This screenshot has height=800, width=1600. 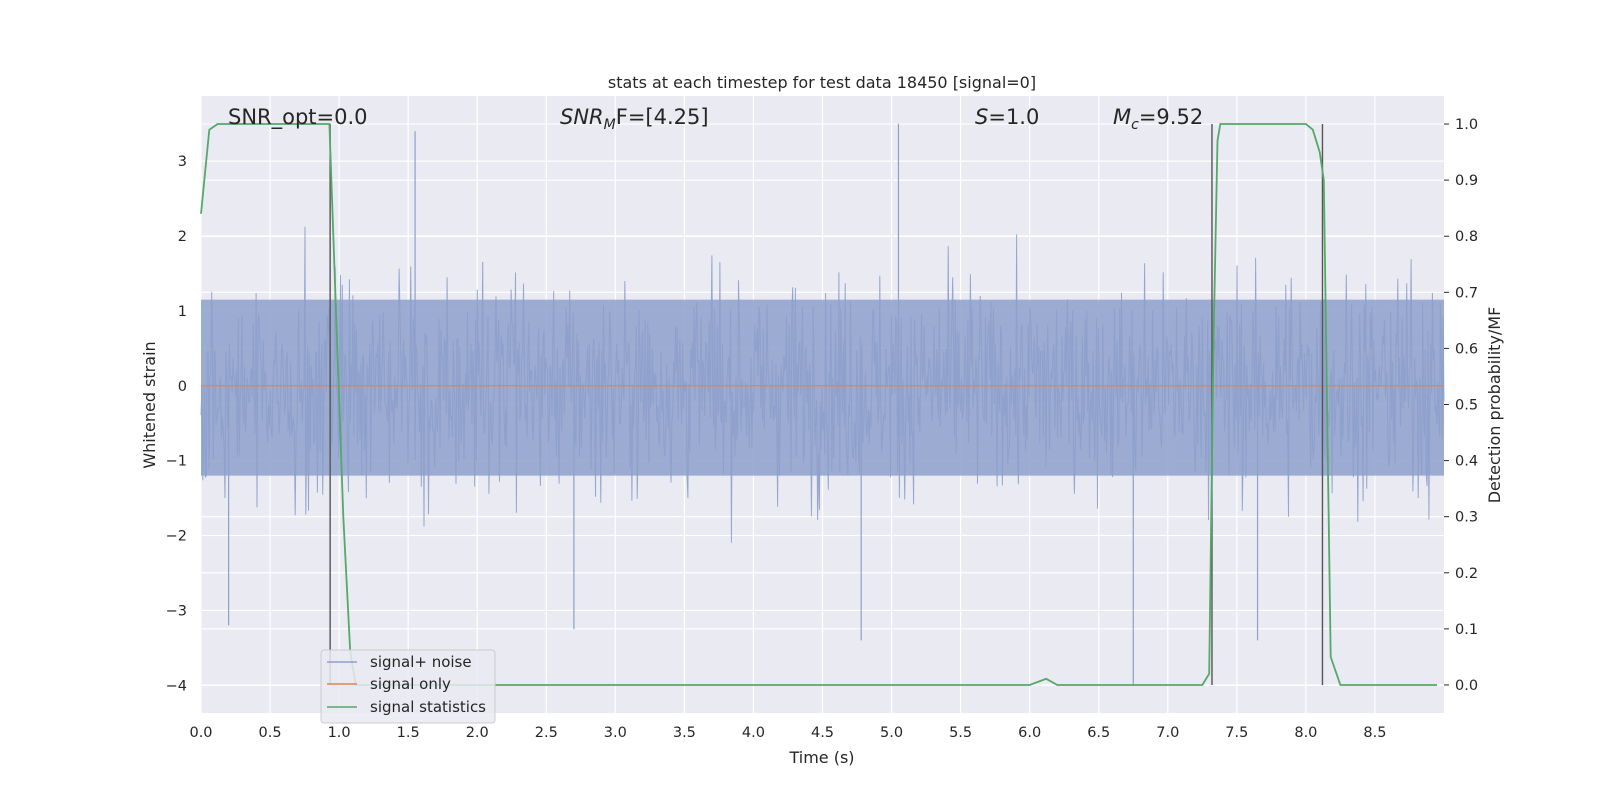 I want to click on x-tick-label-14: 7.0, so click(x=1167, y=733).